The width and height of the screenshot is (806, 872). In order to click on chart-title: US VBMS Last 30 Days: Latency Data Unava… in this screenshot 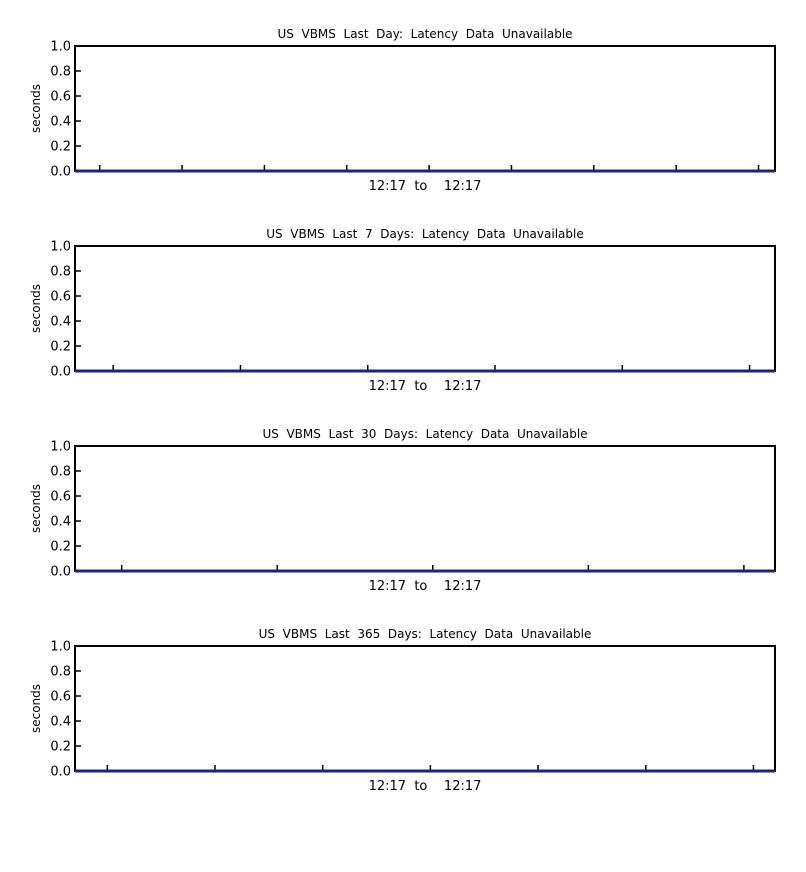, I will do `click(424, 434)`.